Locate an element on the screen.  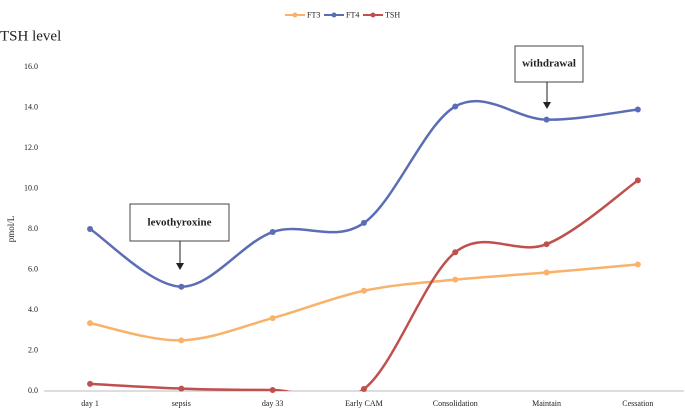
y-tick-label: 14.0 is located at coordinates (31, 106).